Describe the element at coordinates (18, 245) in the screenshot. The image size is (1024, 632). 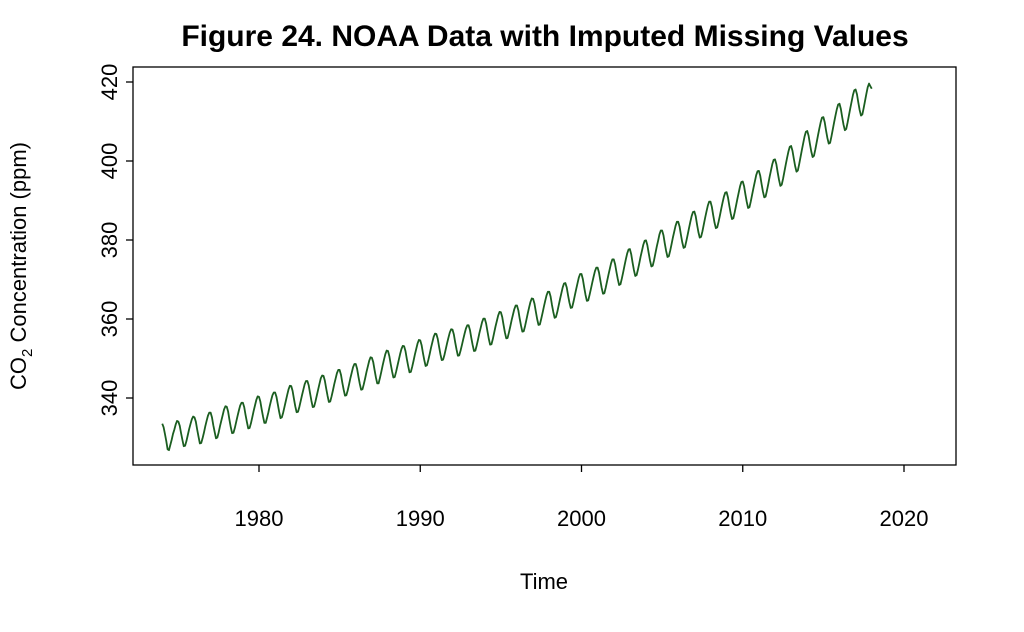
I see `y-axis-label-rest: Concentration (ppm)` at that location.